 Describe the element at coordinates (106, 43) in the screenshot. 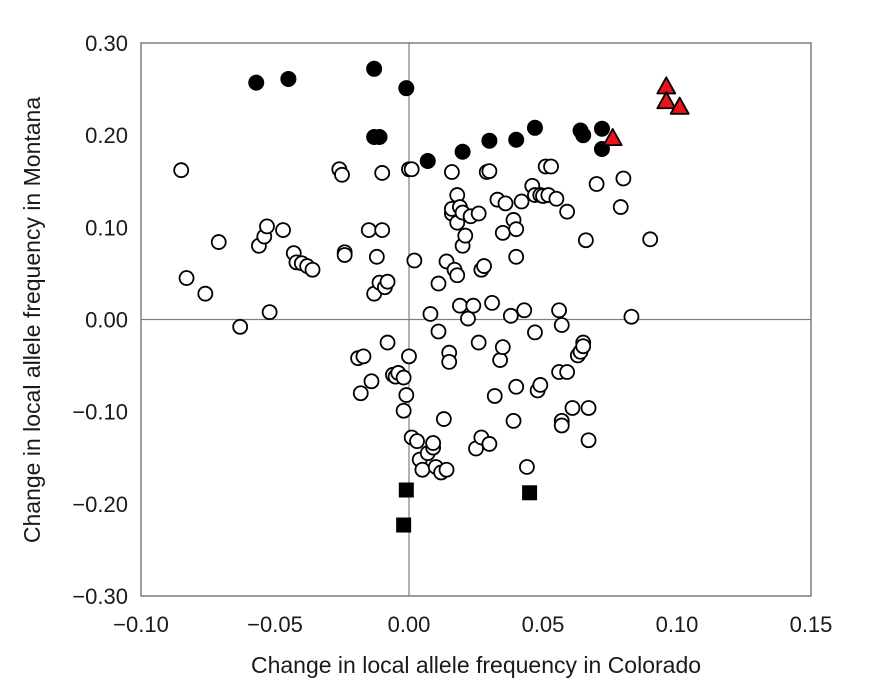

I see `y-tick-label: 0.30` at that location.